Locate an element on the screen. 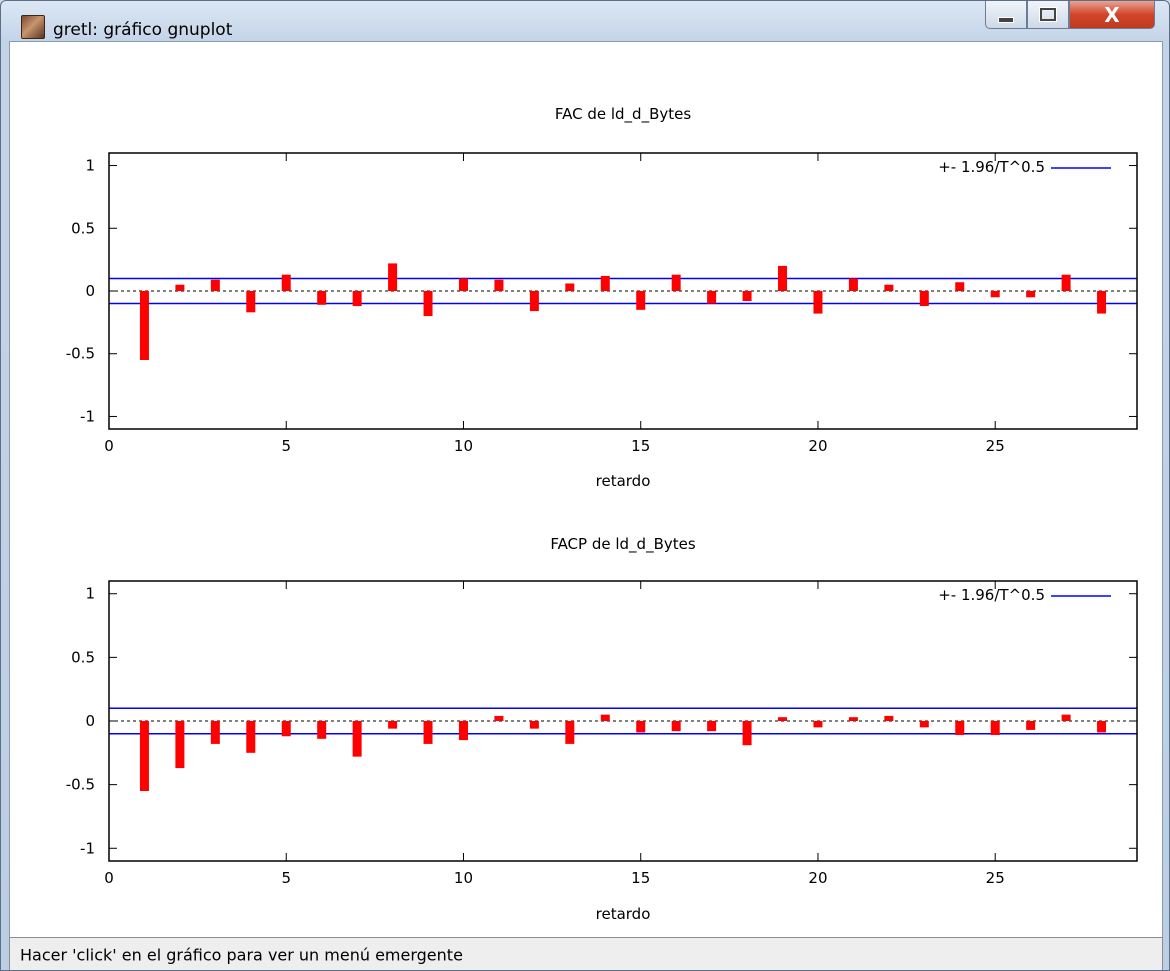  panel-1-xtick-label: 25 is located at coordinates (995, 446).